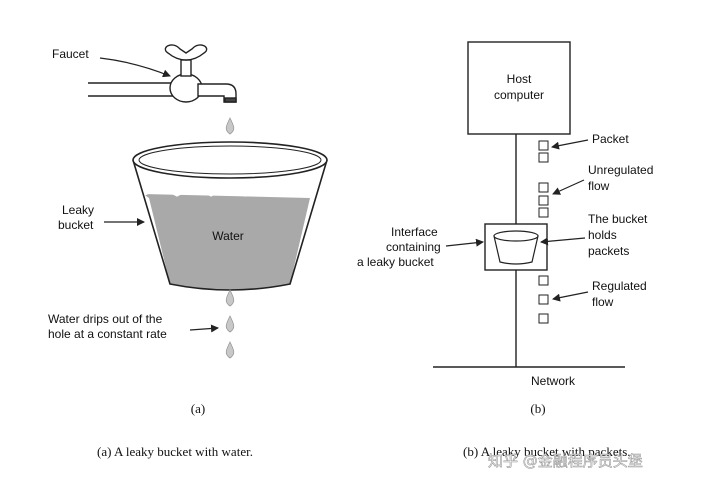  Describe the element at coordinates (620, 170) in the screenshot. I see `unregulated-label-line1: Unregulated` at that location.